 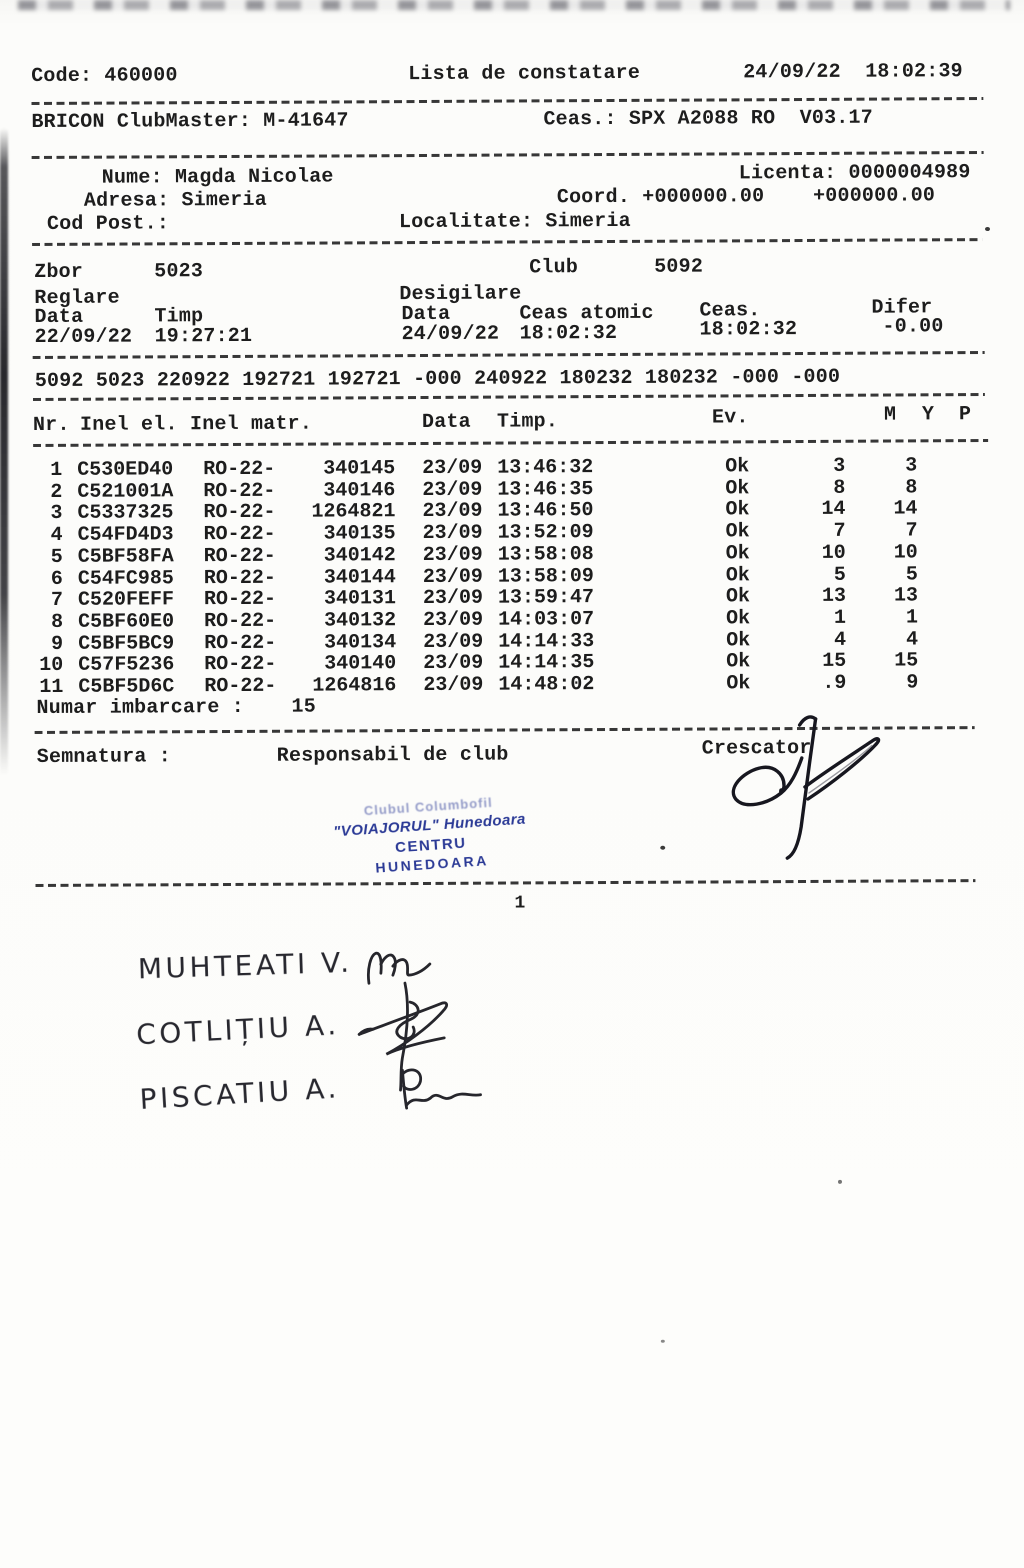 I want to click on row-y: 1, so click(x=912, y=618).